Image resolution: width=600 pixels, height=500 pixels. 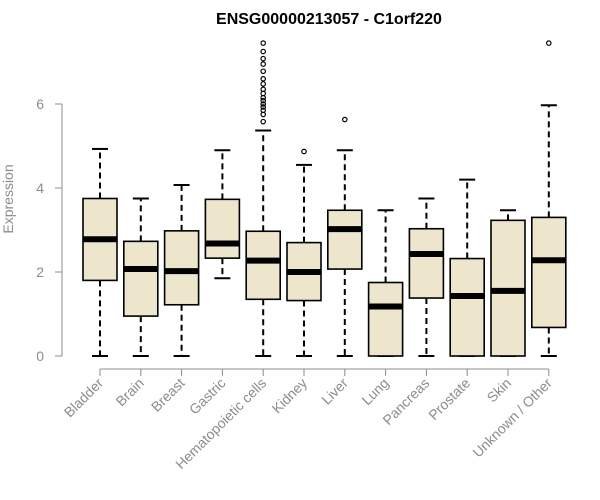 I want to click on y-axis-label: Expression, so click(x=8, y=198).